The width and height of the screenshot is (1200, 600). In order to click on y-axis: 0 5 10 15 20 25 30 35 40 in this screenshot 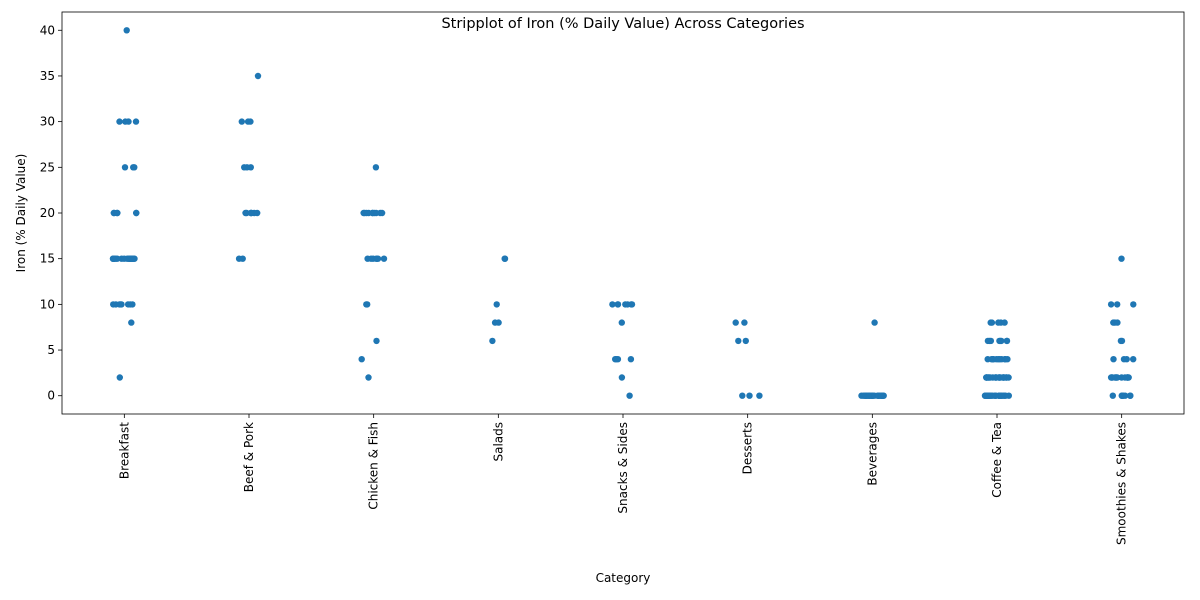, I will do `click(51, 213)`.